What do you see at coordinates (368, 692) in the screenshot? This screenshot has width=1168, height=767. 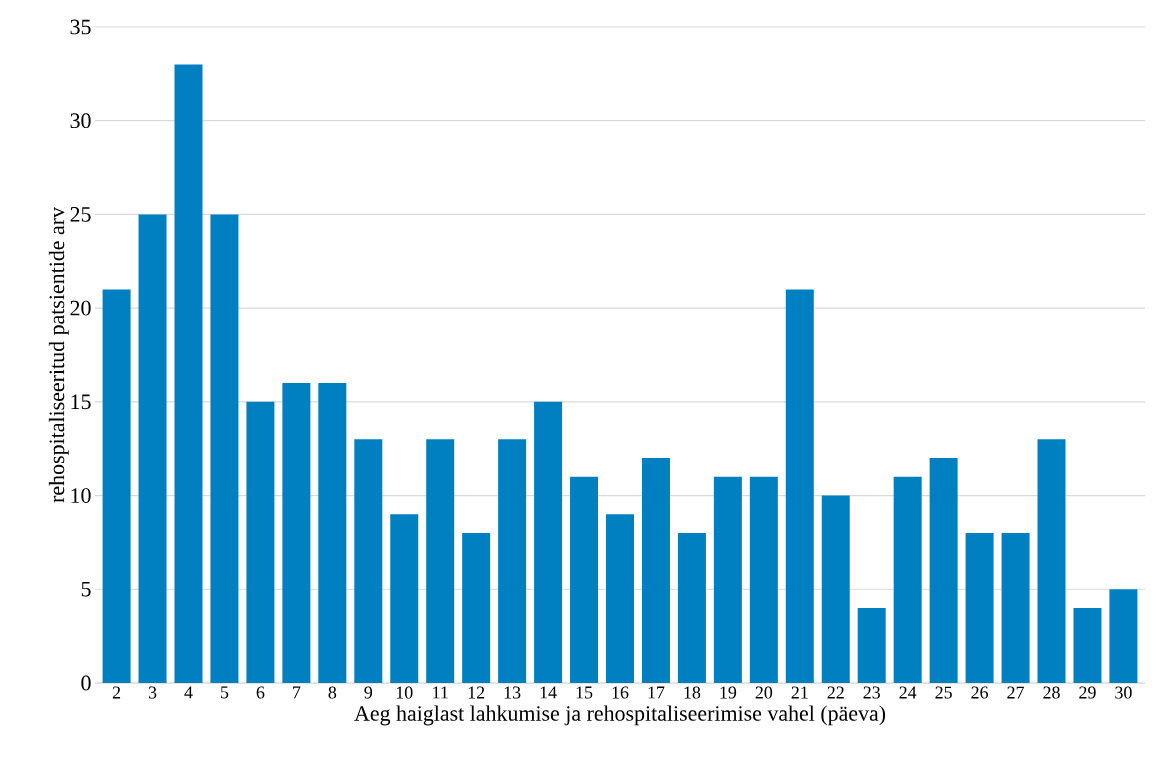 I see `x-tick-label: 9` at bounding box center [368, 692].